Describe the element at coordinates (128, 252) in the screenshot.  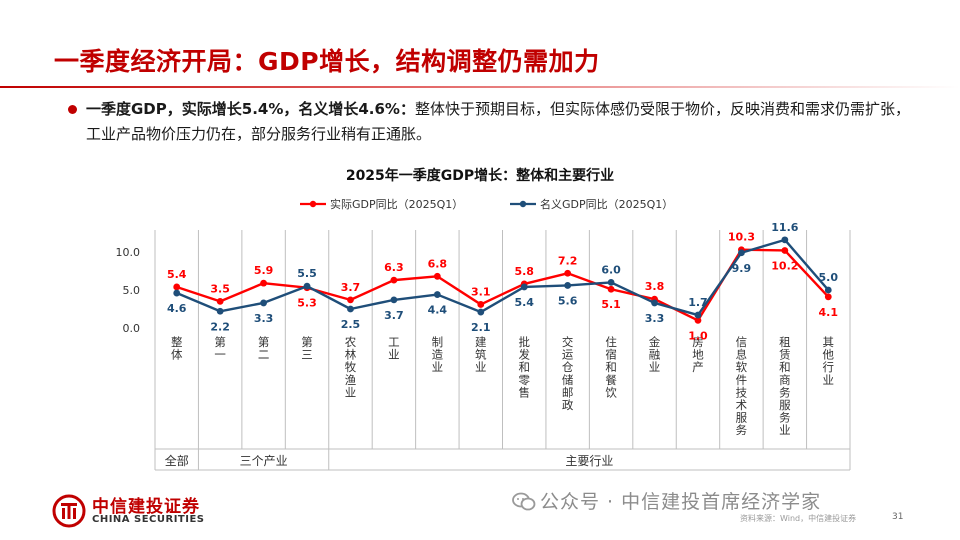
I see `y-tick-label: 10.0` at that location.